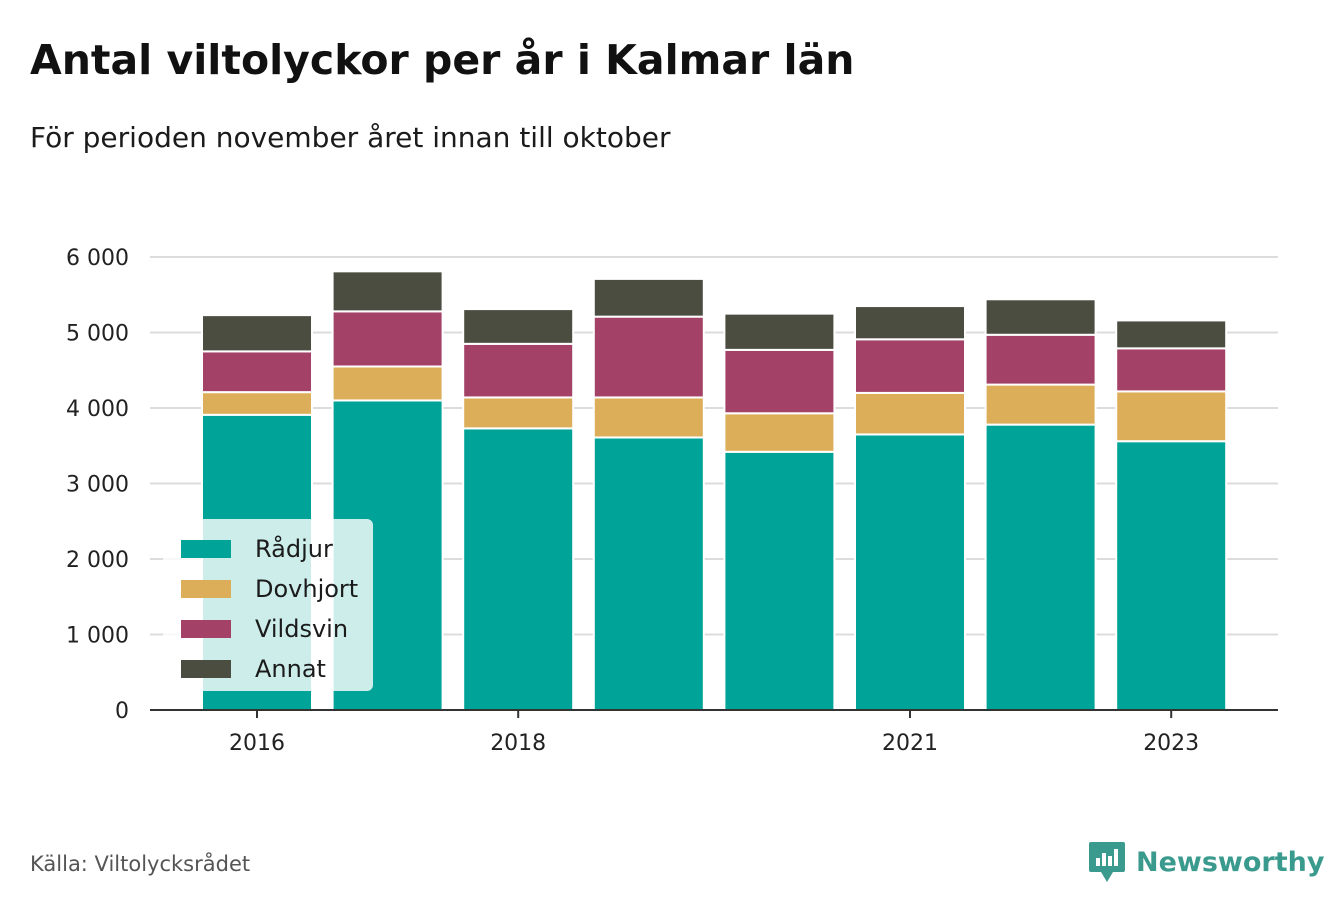  Describe the element at coordinates (387, 339) in the screenshot. I see `bar-segment-vildsvin-2017` at that location.